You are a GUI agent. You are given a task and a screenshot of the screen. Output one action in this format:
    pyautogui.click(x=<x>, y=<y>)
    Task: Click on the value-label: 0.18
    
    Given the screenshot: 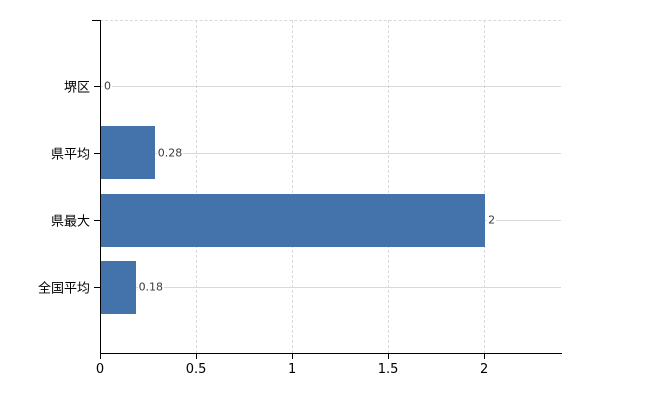 What is the action you would take?
    pyautogui.click(x=151, y=287)
    